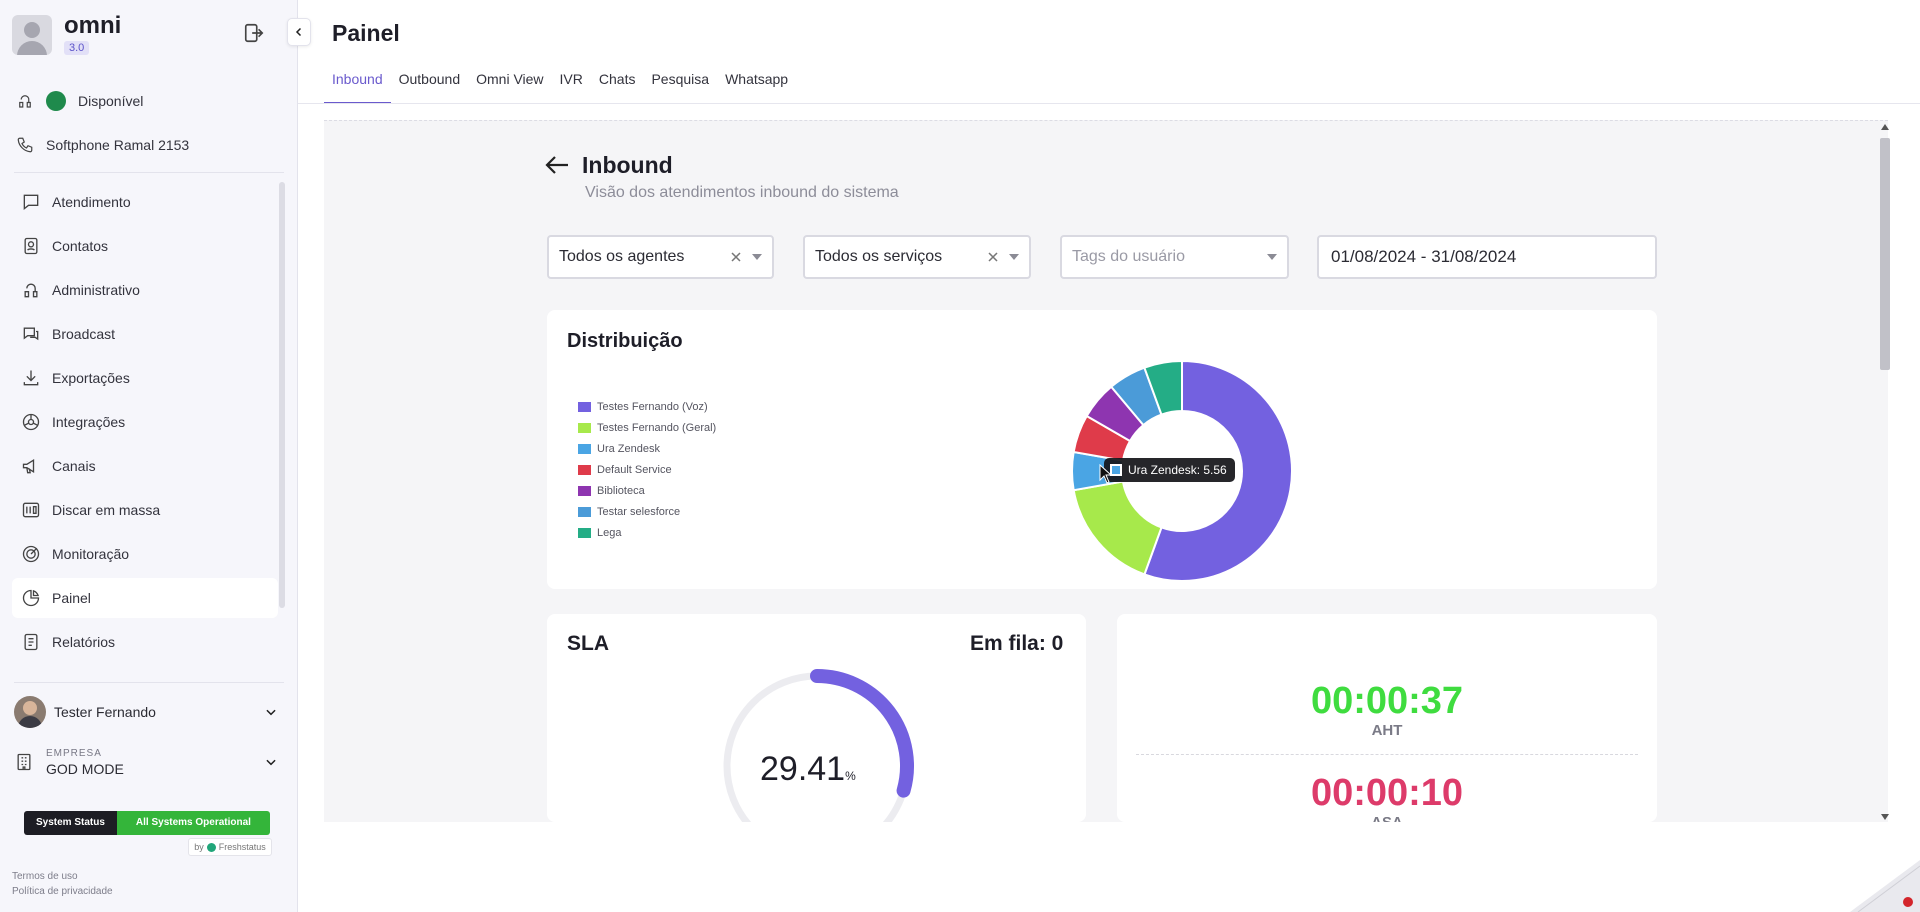 This screenshot has height=912, width=1920. Describe the element at coordinates (145, 378) in the screenshot. I see `menu-item-exportacoes: Exportações` at that location.